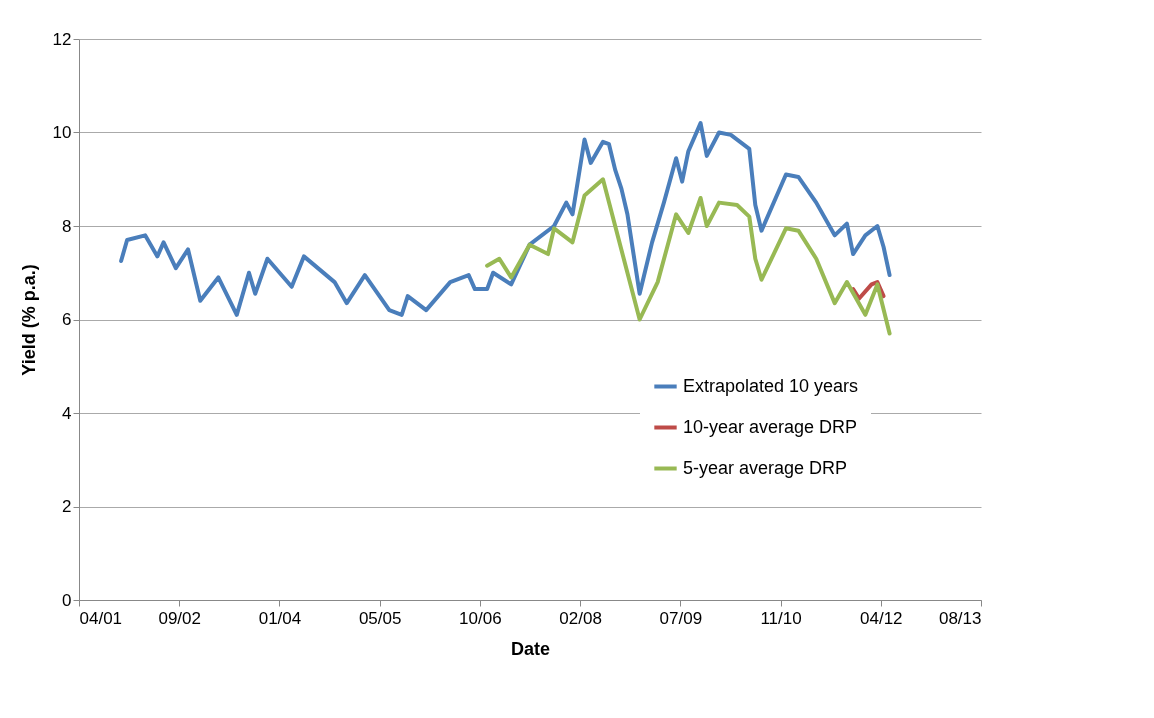 This screenshot has width=1154, height=718. What do you see at coordinates (101, 618) in the screenshot?
I see `x-tick-label: 04/01` at bounding box center [101, 618].